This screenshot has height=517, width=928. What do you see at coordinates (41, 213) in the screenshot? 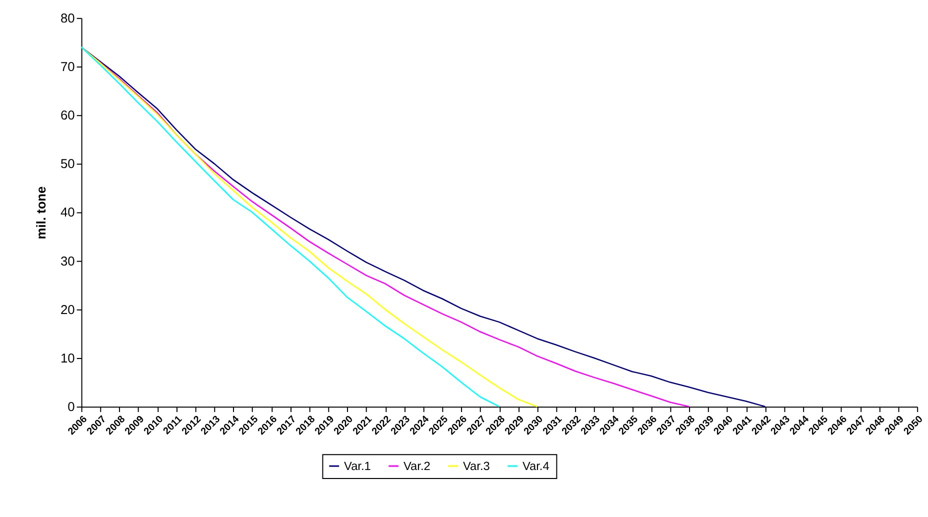
I see `y-axis-title: mil. tone` at bounding box center [41, 213].